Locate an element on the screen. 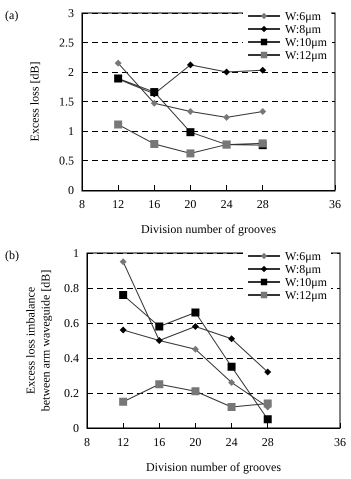  y-tick-label: 0.2 is located at coordinates (71, 393).